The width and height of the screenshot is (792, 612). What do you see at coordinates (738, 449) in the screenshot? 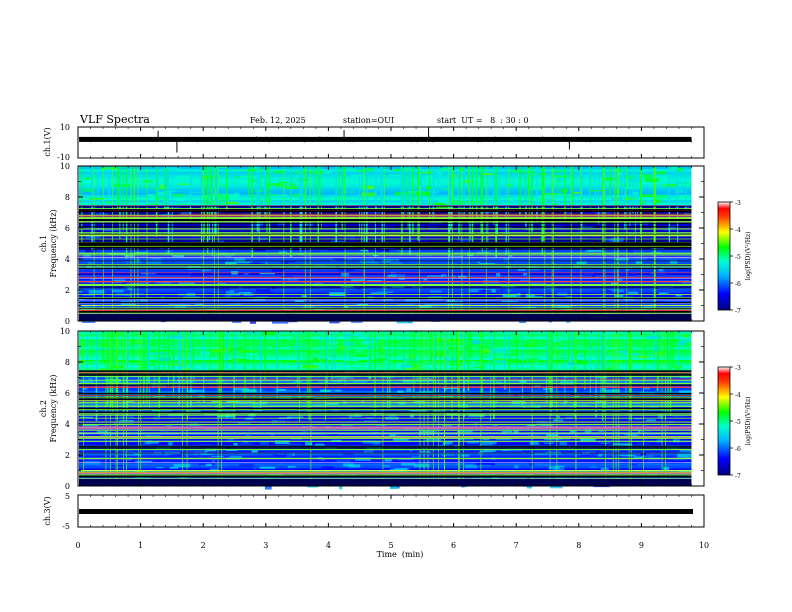
I see `ch2-colorbar-tick-label: -6` at bounding box center [738, 449].